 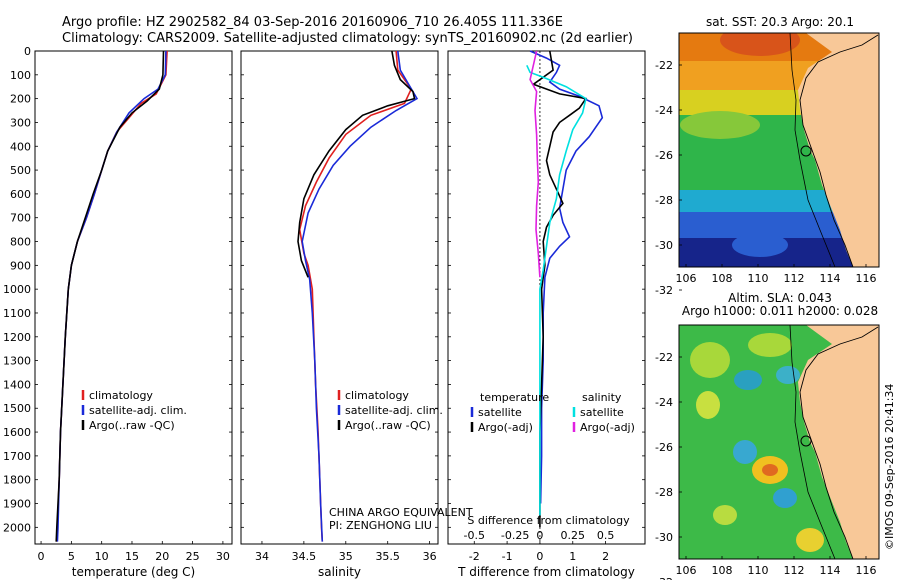 What do you see at coordinates (133, 572) in the screenshot?
I see `temperature-xlabel: temperature (deg C)` at bounding box center [133, 572].